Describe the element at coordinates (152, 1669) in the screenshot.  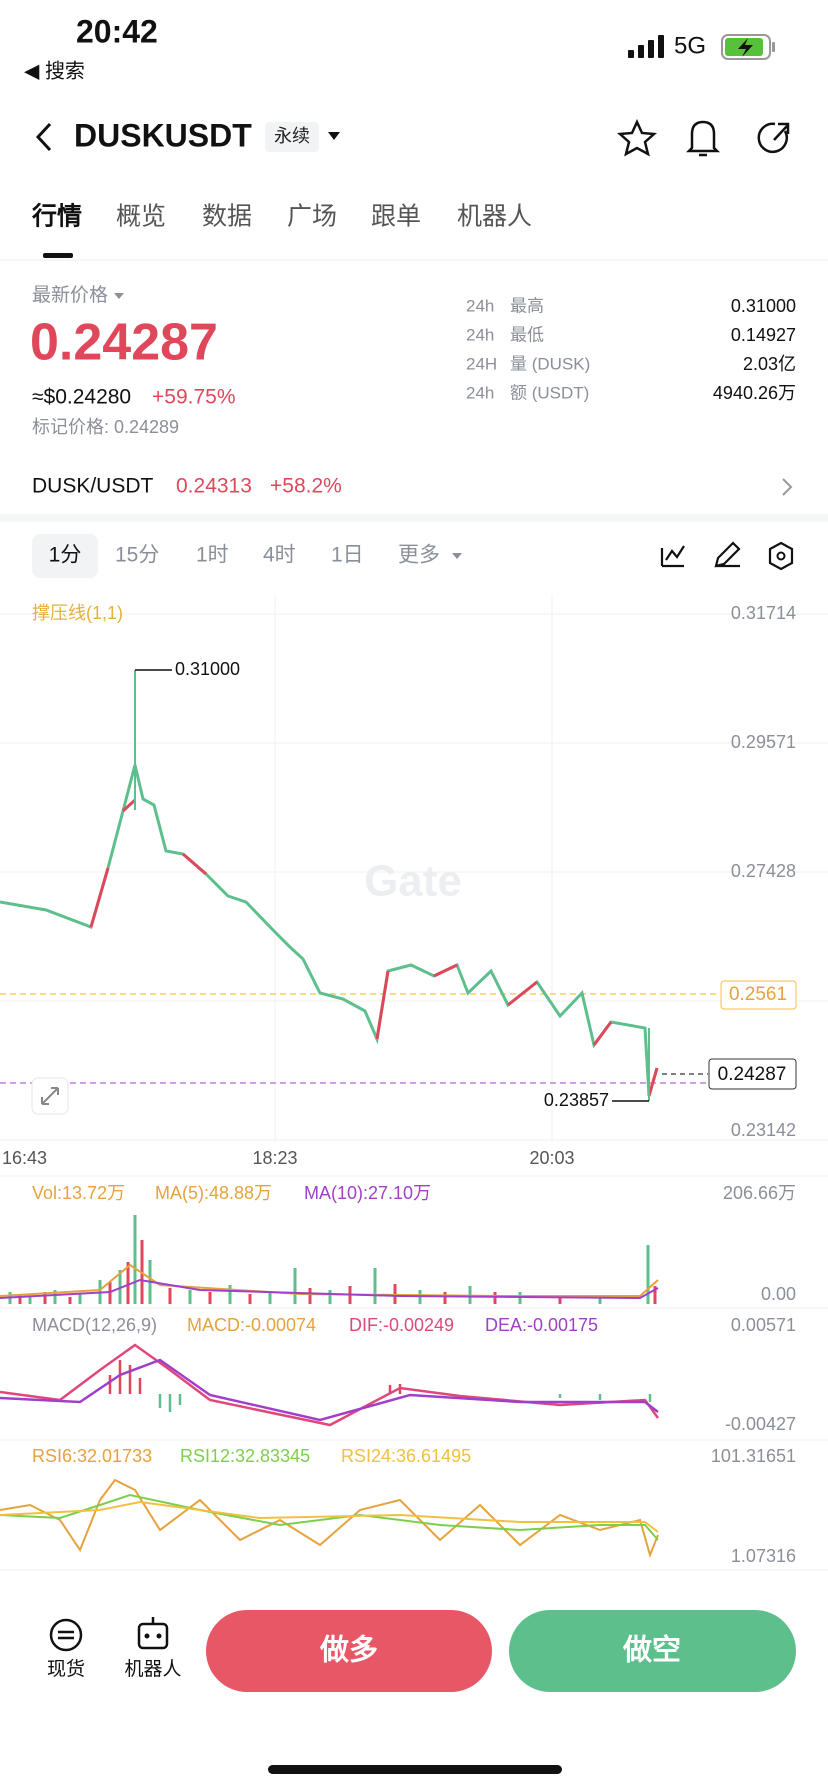
I see `robot-button: 机器人` at that location.